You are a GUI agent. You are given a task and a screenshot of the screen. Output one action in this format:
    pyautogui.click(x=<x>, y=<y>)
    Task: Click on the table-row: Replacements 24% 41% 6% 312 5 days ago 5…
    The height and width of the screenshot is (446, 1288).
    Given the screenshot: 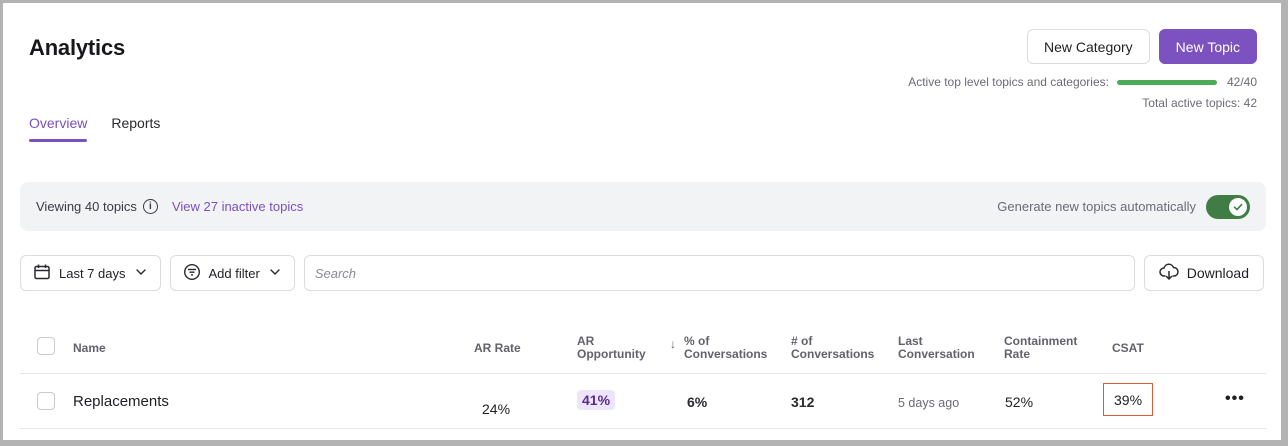 What is the action you would take?
    pyautogui.click(x=643, y=401)
    